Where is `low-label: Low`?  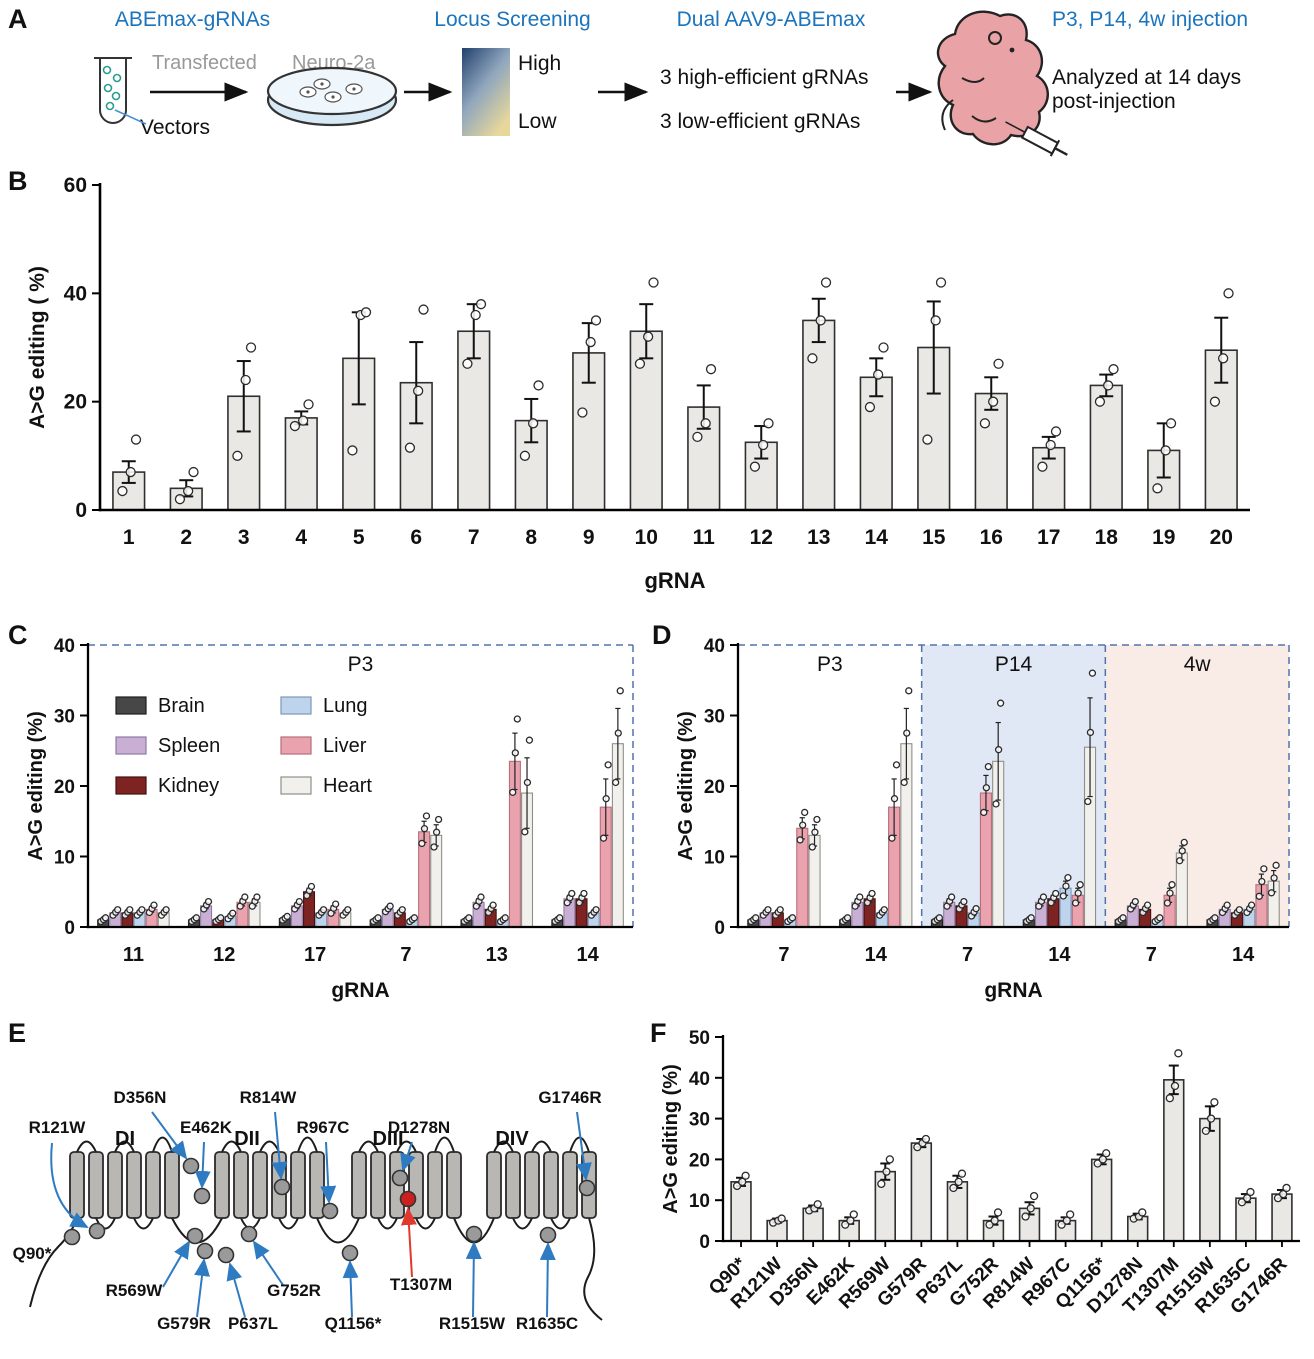
low-label: Low is located at coordinates (537, 121).